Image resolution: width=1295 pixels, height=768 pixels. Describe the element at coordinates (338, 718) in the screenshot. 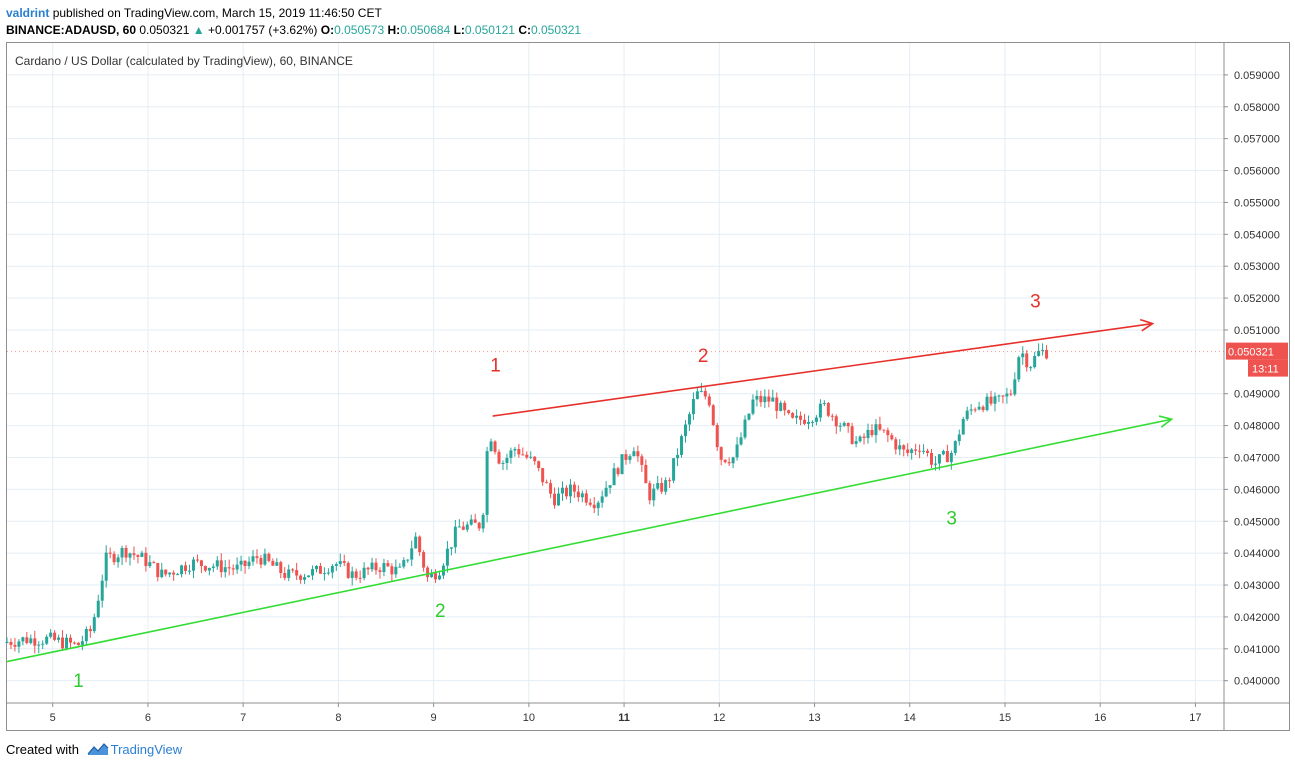

I see `x-tick-label: 8` at that location.